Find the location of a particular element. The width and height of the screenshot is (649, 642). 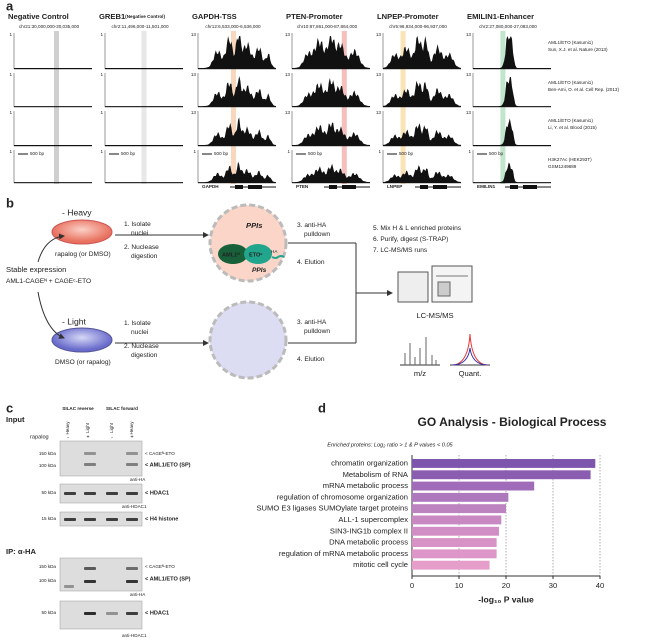

track-label: Sun, X.J. et al. Nature (2013) is located at coordinates (578, 49).